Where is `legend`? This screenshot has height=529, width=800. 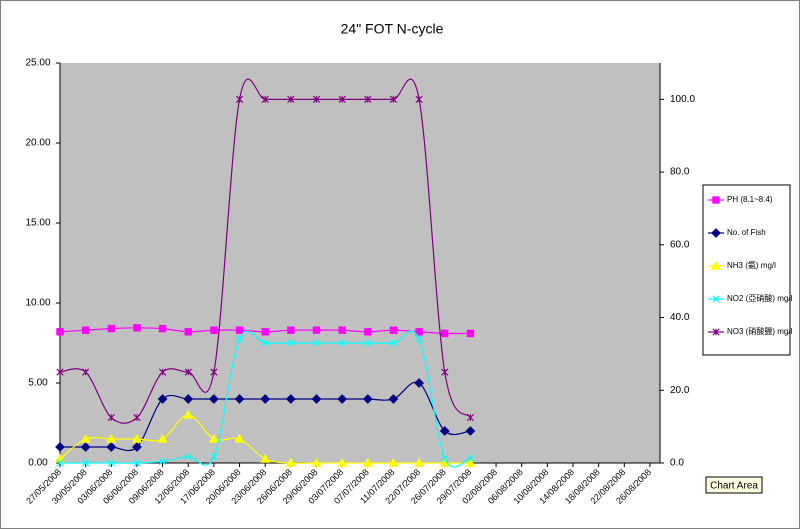 legend is located at coordinates (746, 270).